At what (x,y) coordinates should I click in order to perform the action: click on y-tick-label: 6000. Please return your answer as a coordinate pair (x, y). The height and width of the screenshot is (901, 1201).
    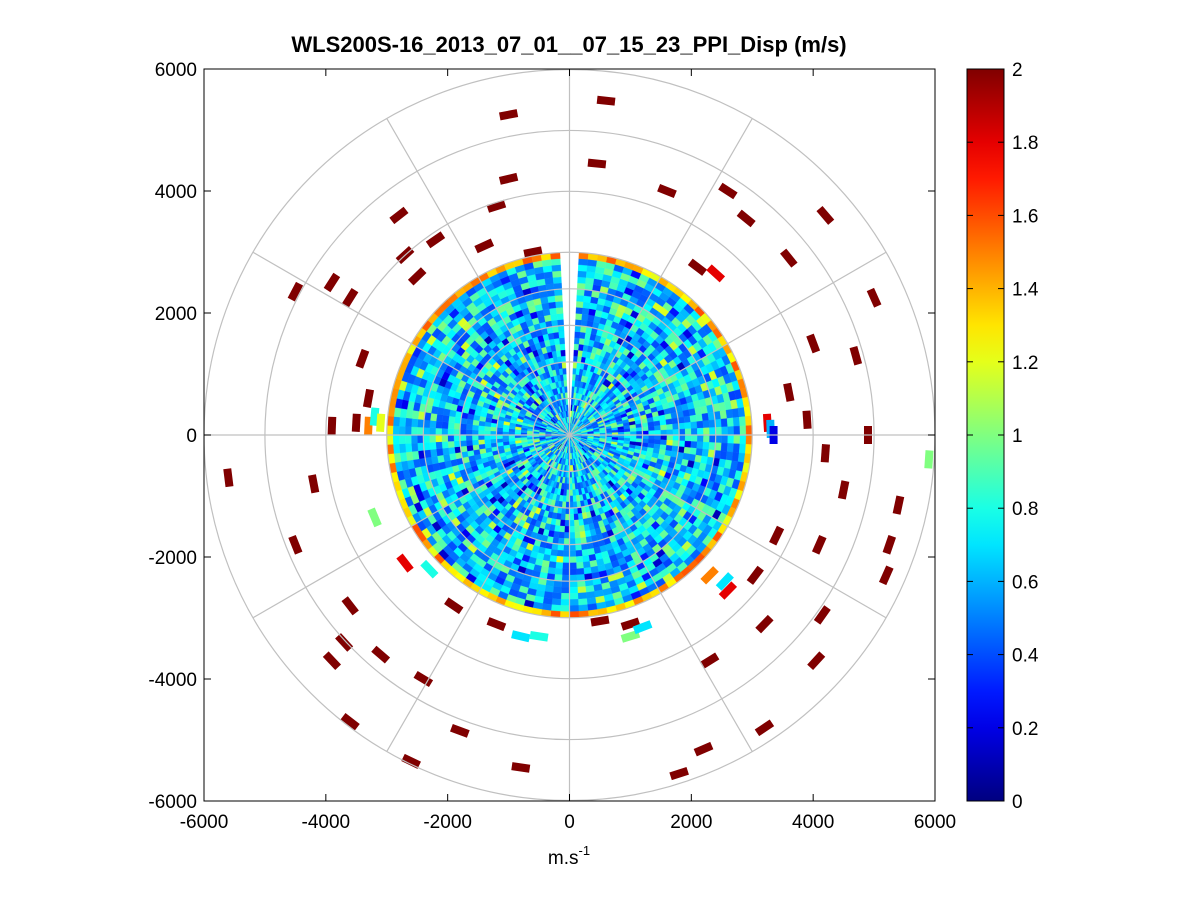
    Looking at the image, I should click on (176, 70).